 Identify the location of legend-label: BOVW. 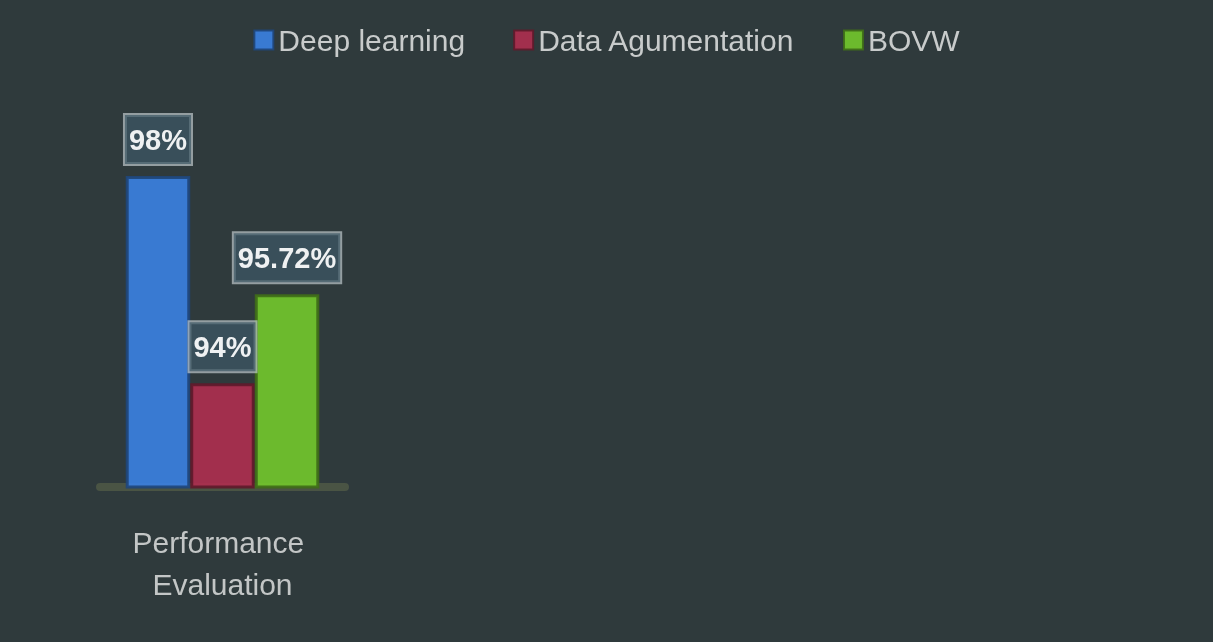
(914, 40).